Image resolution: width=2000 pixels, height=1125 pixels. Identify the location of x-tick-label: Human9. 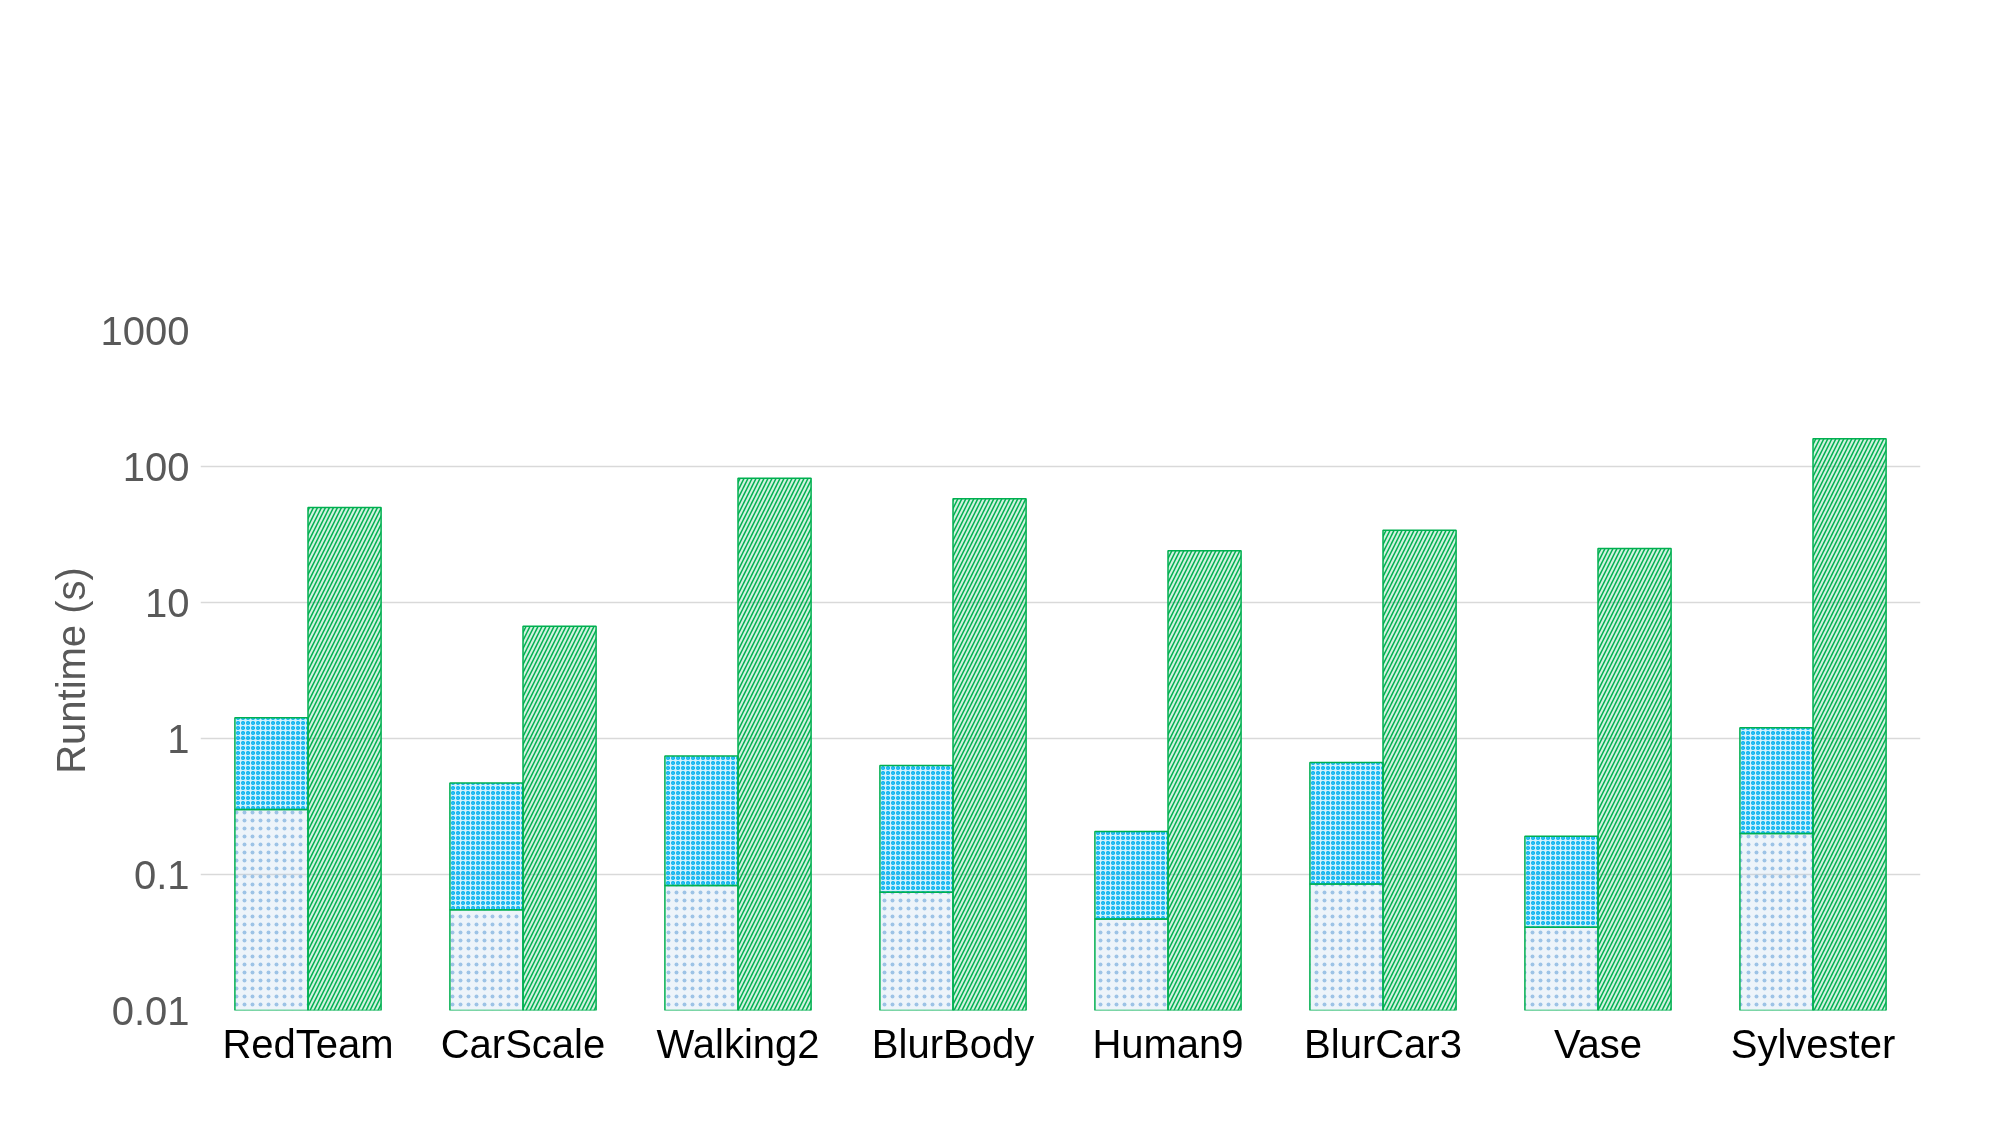
(1168, 1043).